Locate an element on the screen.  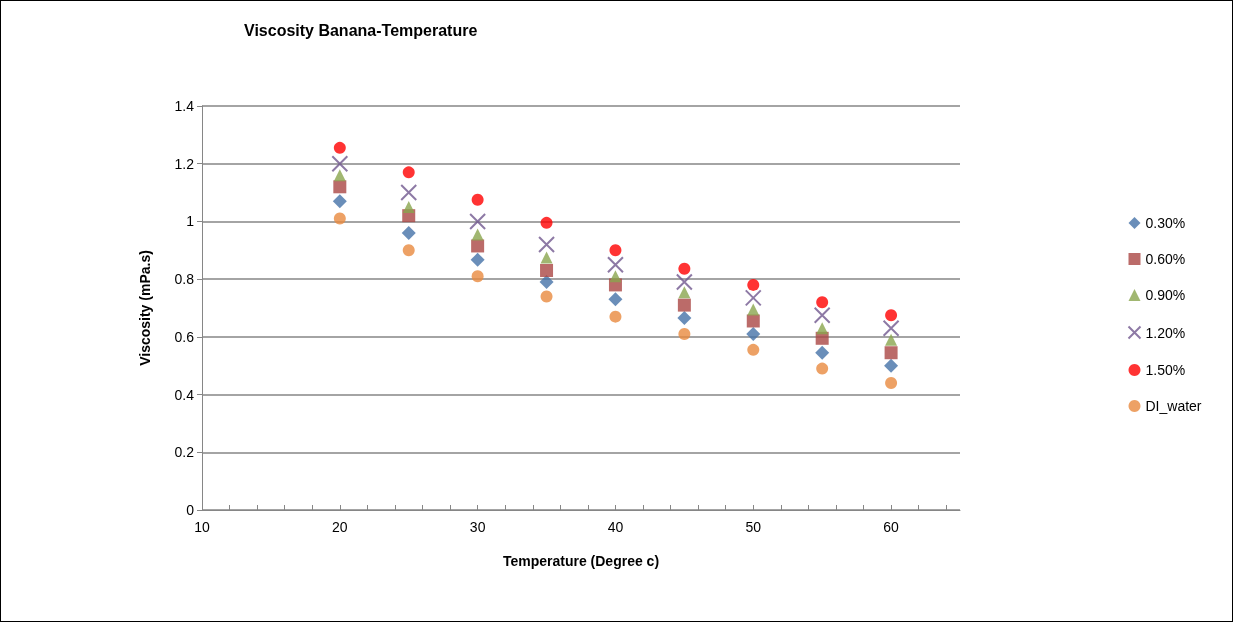
x-tick-label: 60 is located at coordinates (891, 527).